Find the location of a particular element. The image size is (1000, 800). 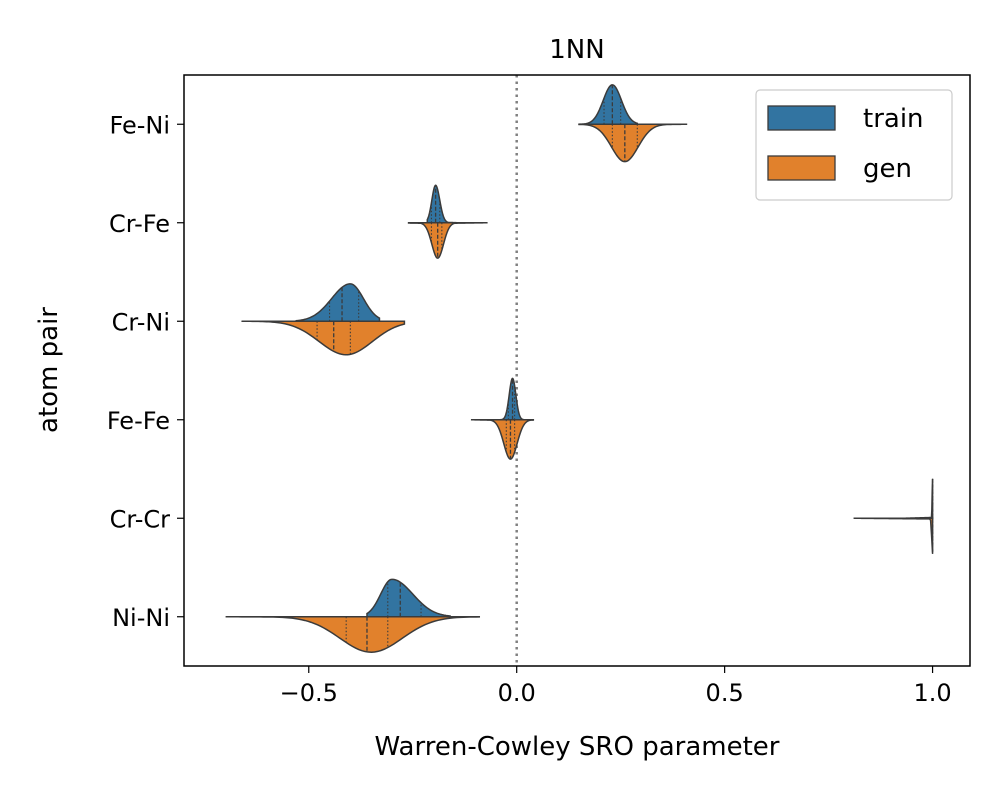

violin-train-Cr-Ni is located at coordinates (338, 302).